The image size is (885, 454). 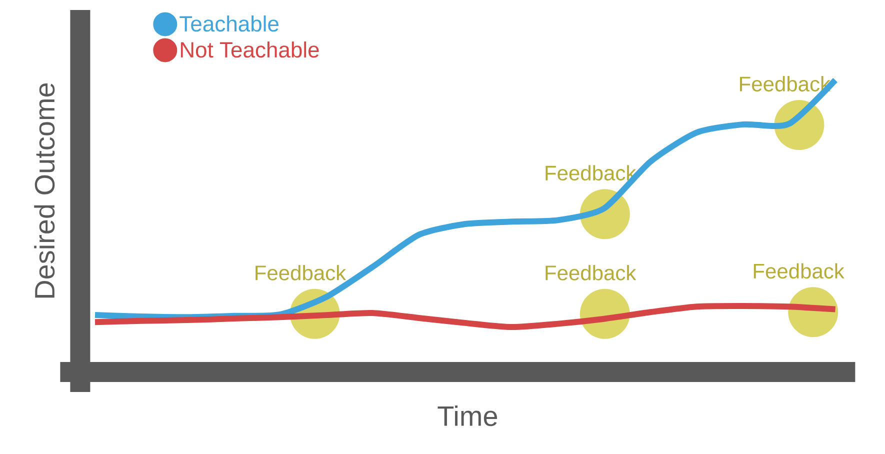 What do you see at coordinates (468, 416) in the screenshot?
I see `x-axis-title: Time` at bounding box center [468, 416].